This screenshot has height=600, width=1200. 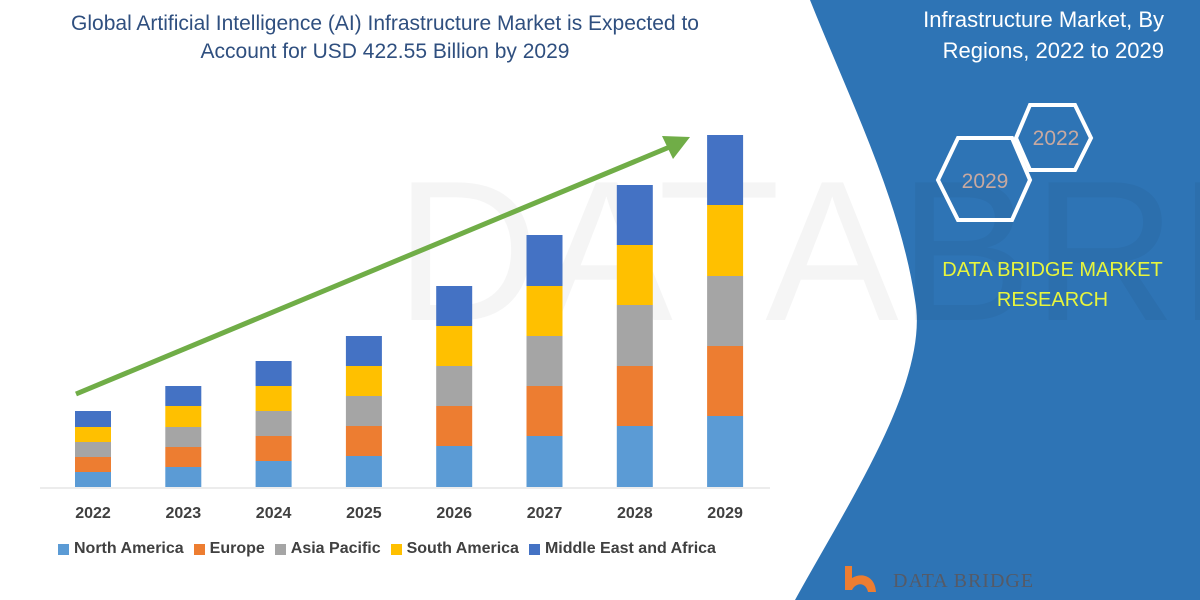 What do you see at coordinates (544, 361) in the screenshot?
I see `bar-segment-asia-pacific-2027` at bounding box center [544, 361].